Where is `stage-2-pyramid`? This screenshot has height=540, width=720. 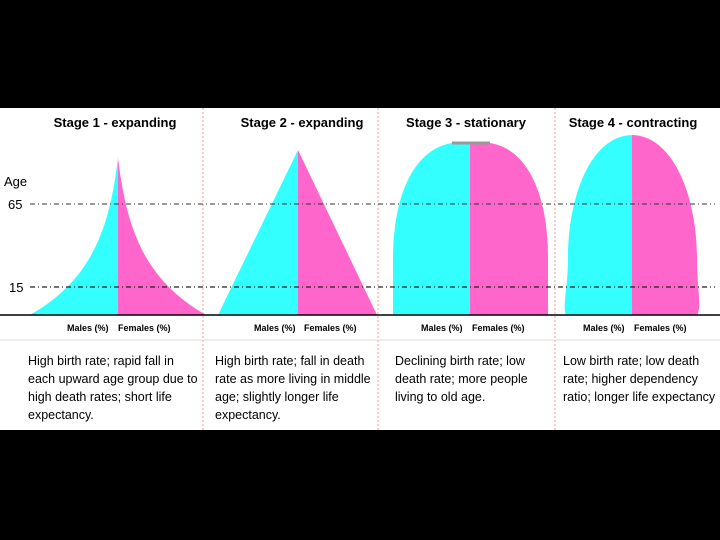 stage-2-pyramid is located at coordinates (297, 232).